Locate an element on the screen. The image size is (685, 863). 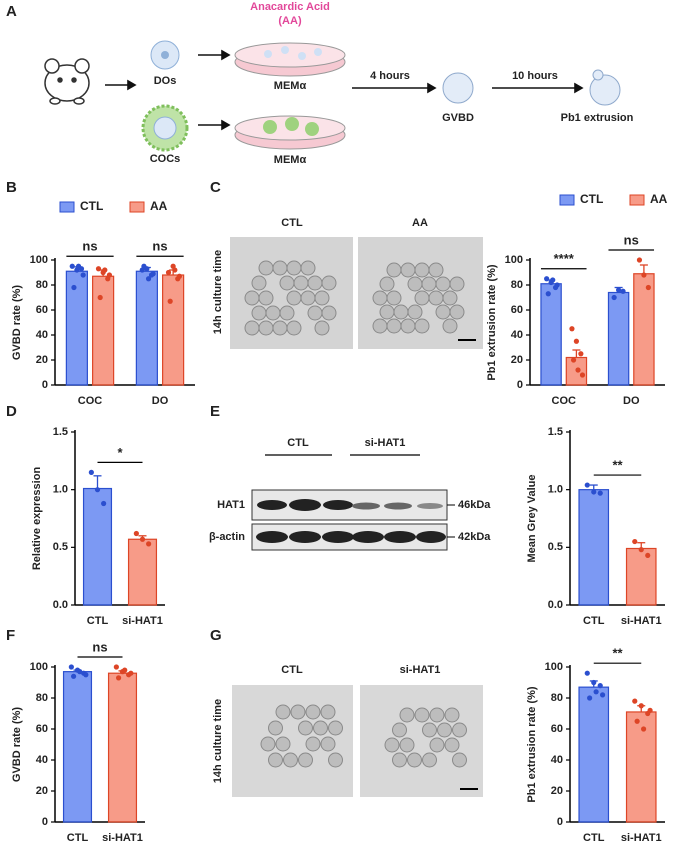
y-axis-label: Pb1 extrusion rate (%) is located at coordinates (532, 744).